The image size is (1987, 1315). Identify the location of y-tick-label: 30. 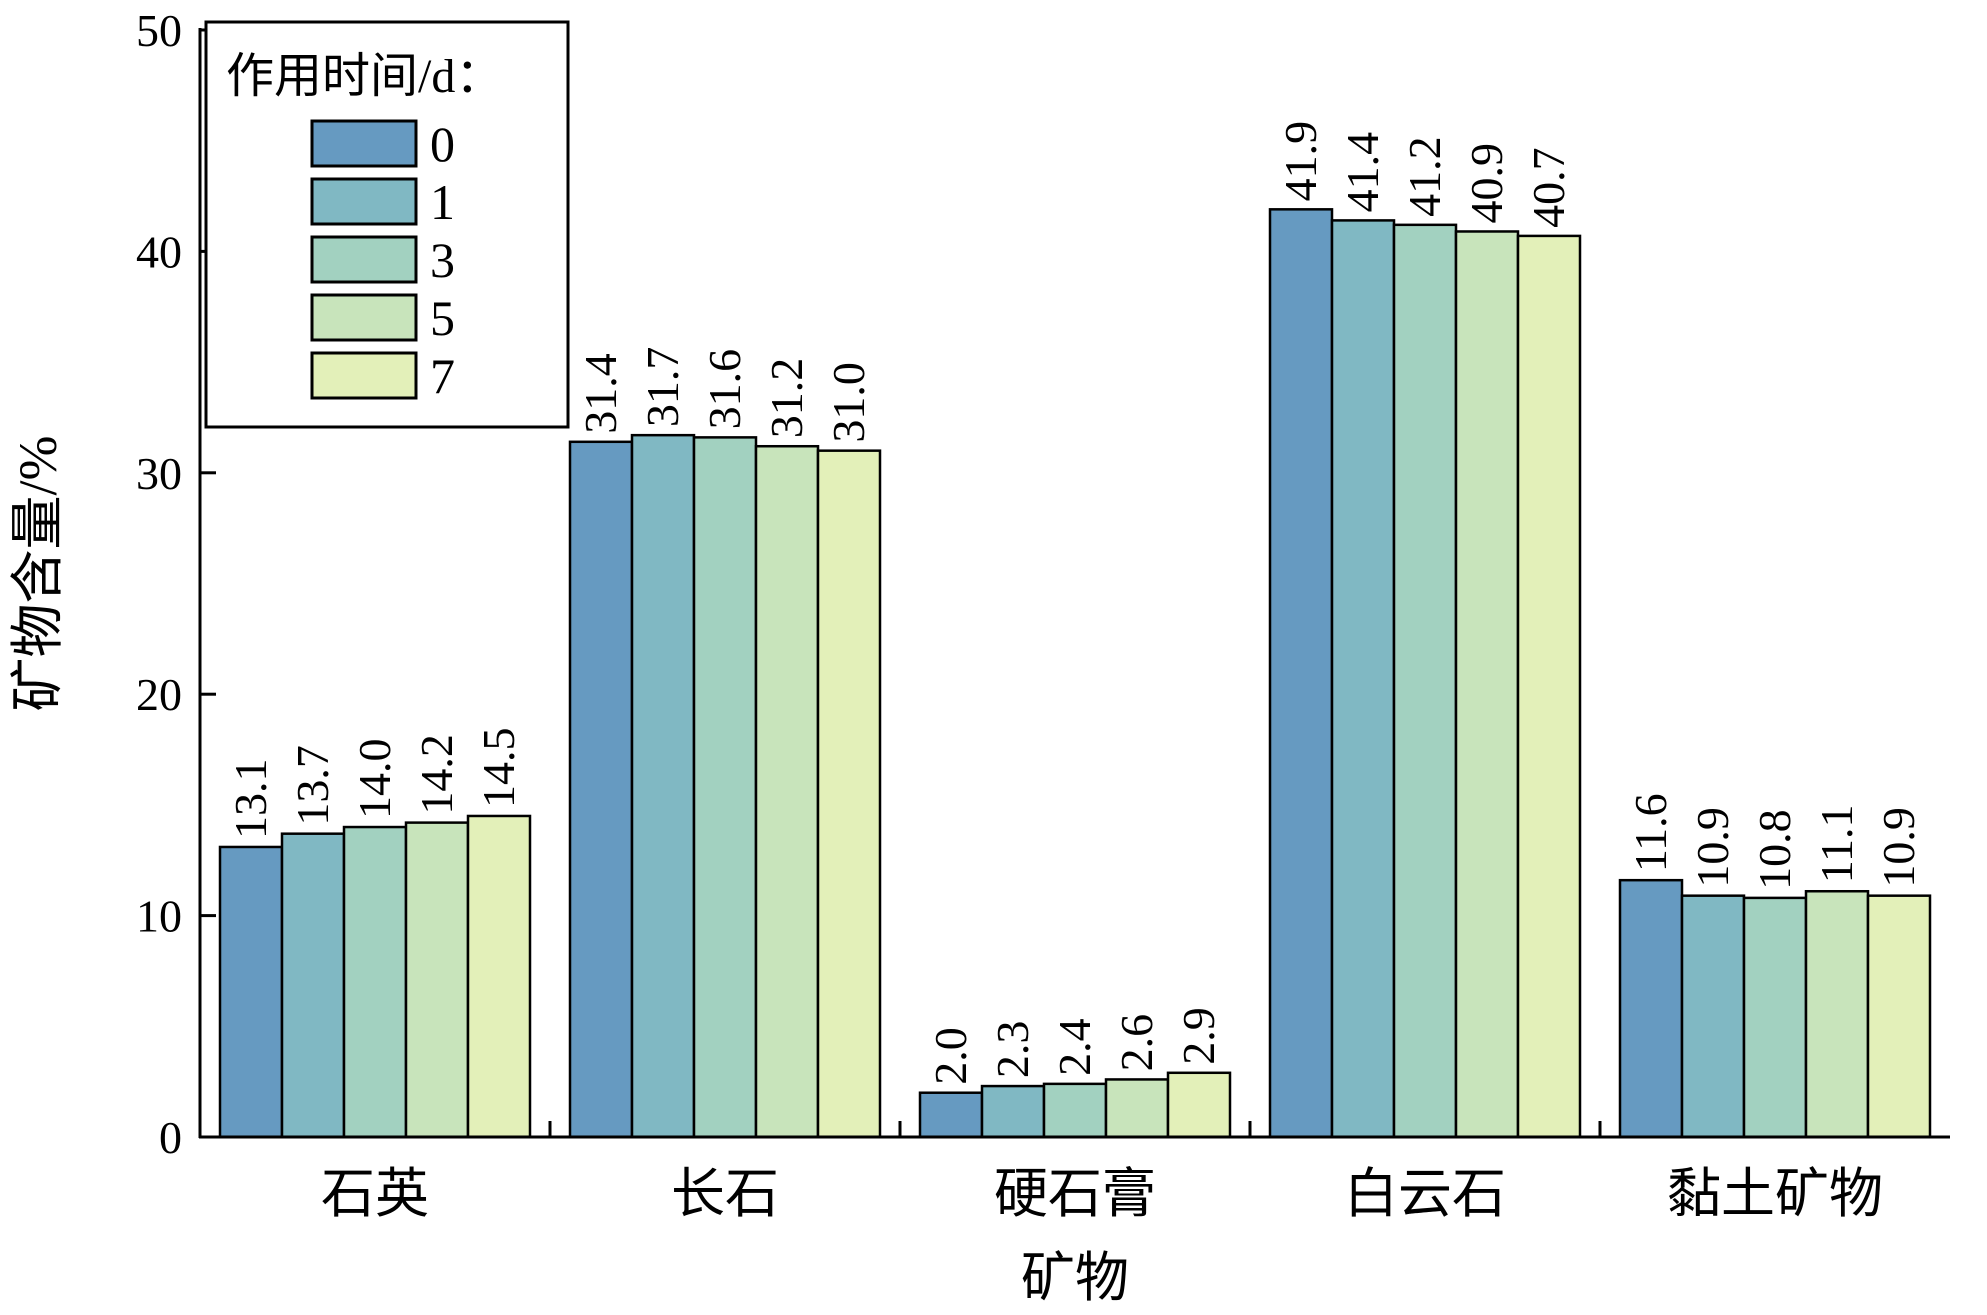
(159, 473).